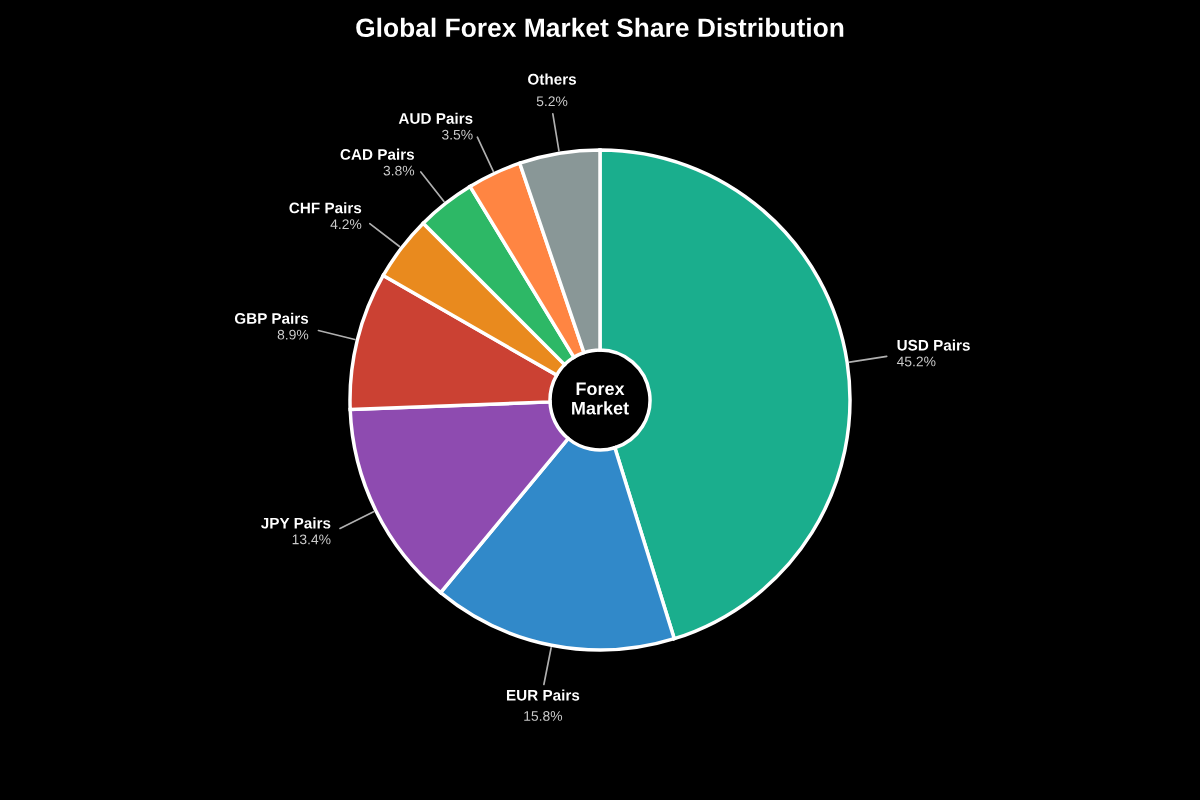 This screenshot has width=1200, height=800. Describe the element at coordinates (543, 716) in the screenshot. I see `data-label: 15.8%` at that location.